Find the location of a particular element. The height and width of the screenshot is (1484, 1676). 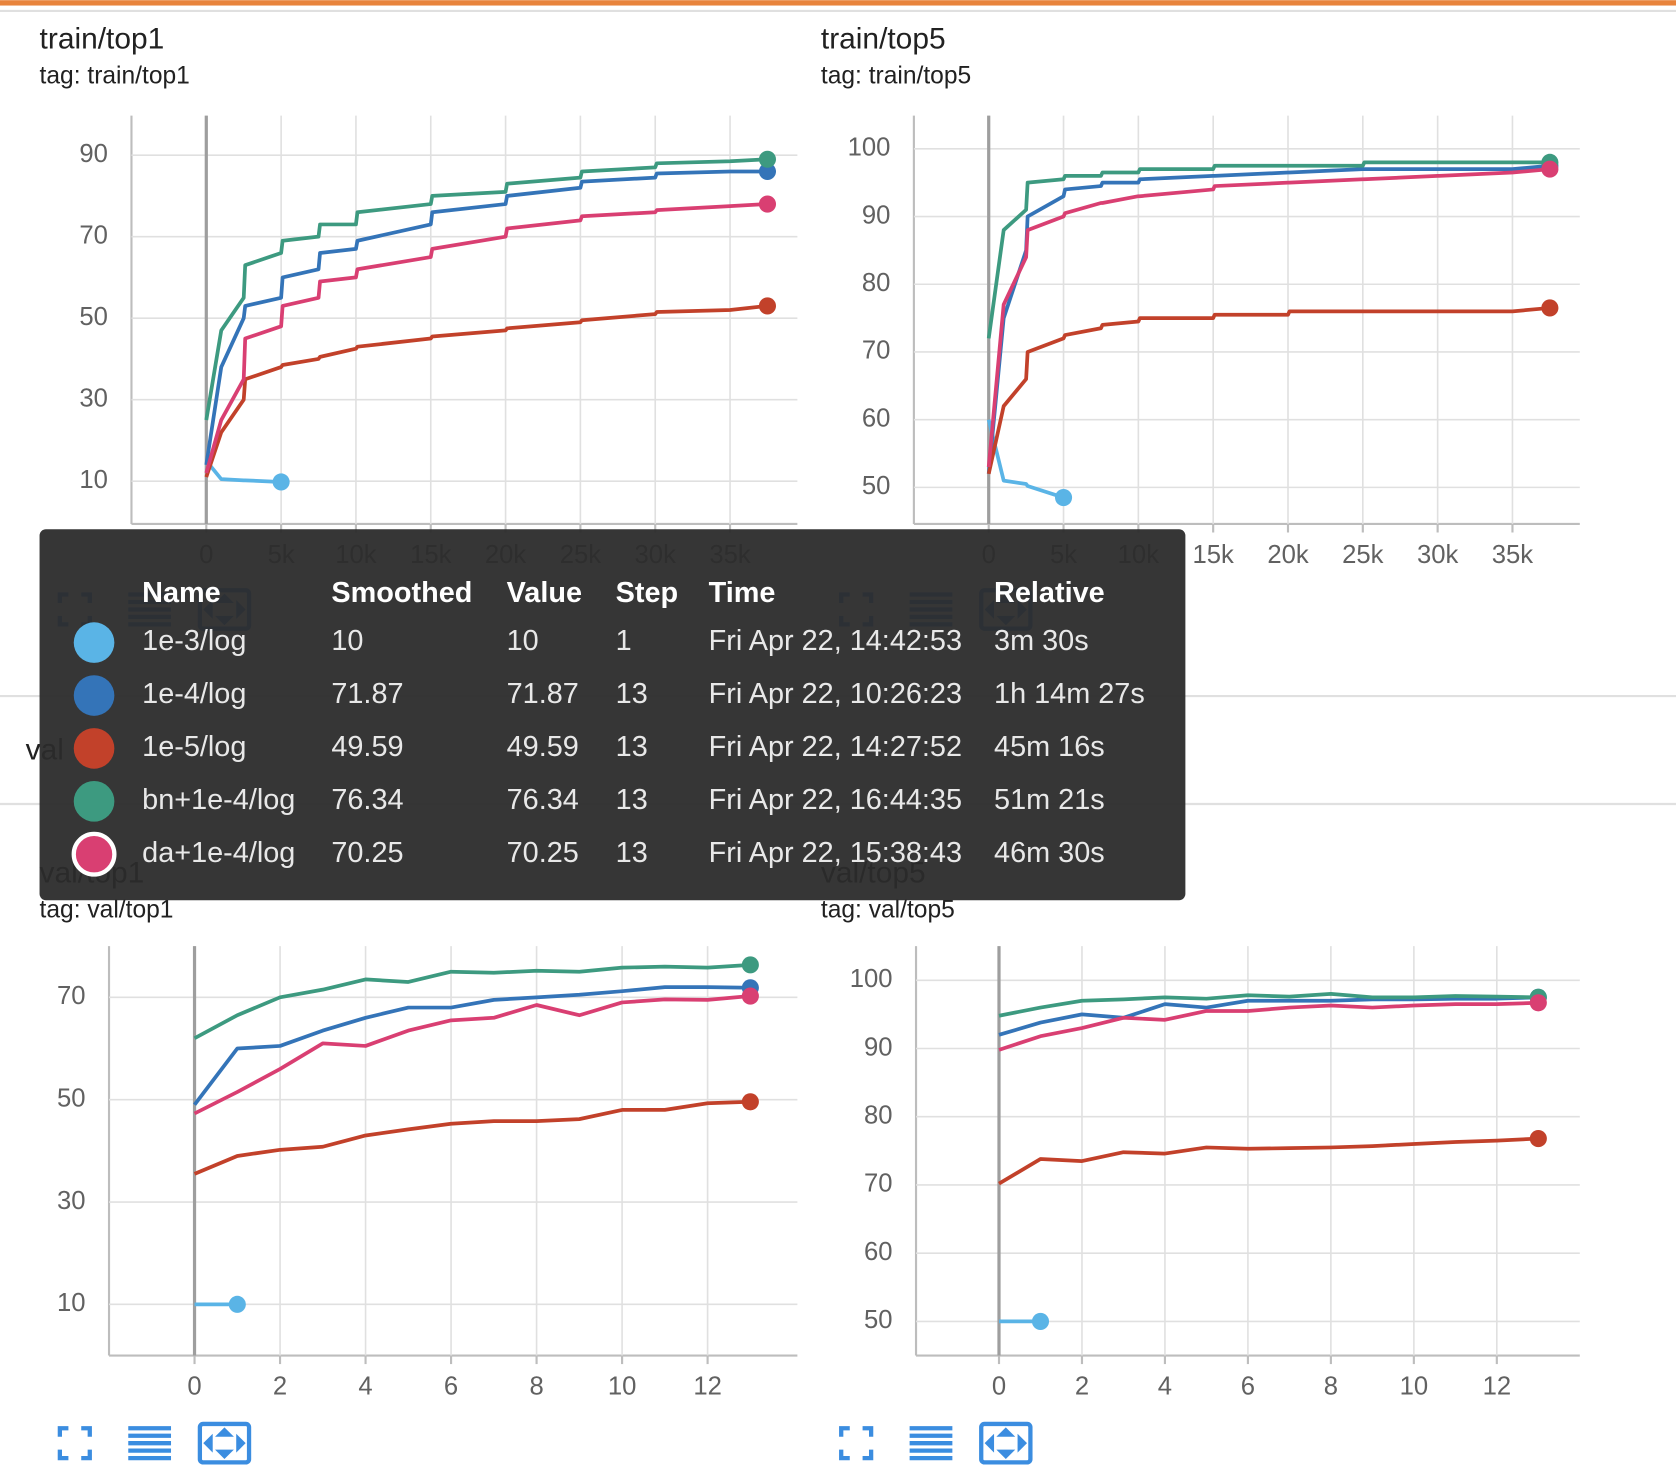

top-bar is located at coordinates (838, 3).